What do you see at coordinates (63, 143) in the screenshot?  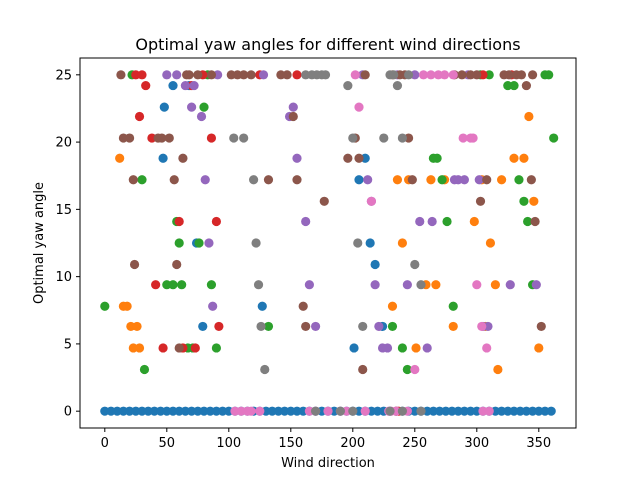 I see `y-tick-label: 20` at bounding box center [63, 143].